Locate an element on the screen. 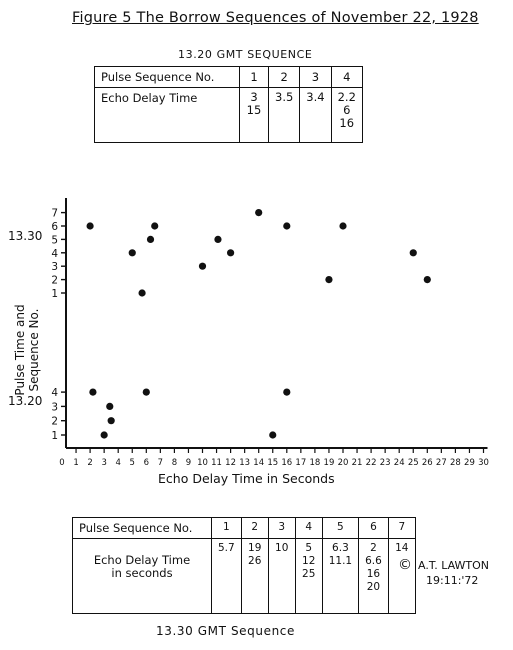  top-table-seq-1: 1 is located at coordinates (254, 77).